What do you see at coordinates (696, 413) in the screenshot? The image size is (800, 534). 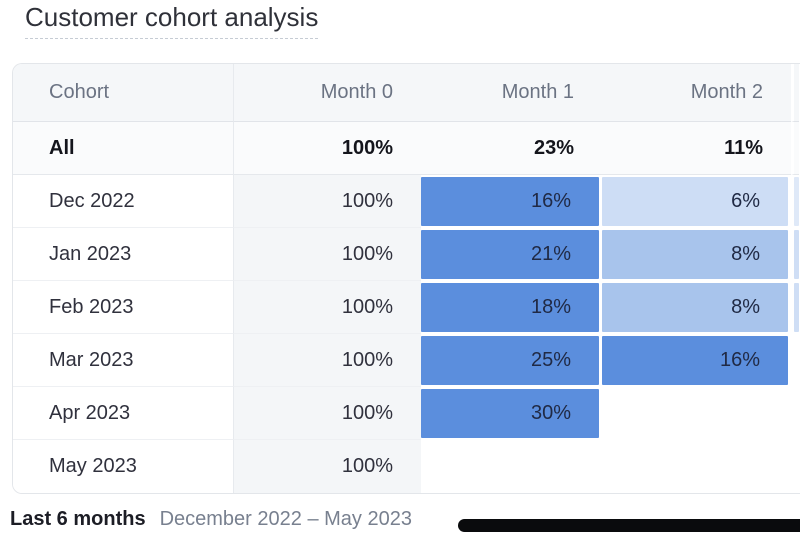 I see `cell-apr-2023-month2` at bounding box center [696, 413].